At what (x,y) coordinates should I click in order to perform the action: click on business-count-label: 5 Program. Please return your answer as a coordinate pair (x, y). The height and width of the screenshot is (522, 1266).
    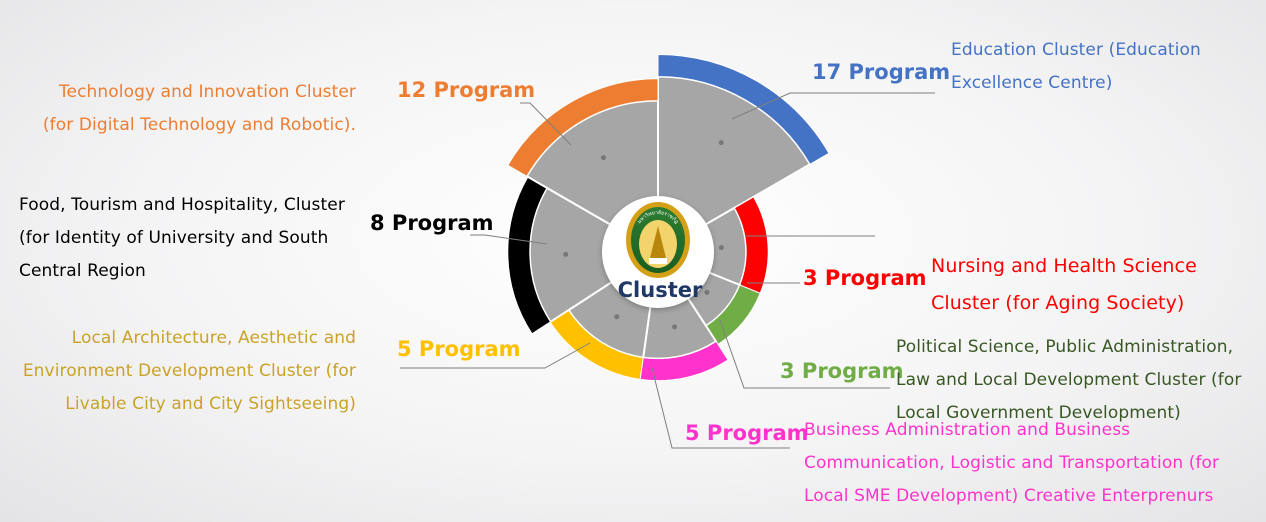
    Looking at the image, I should click on (747, 433).